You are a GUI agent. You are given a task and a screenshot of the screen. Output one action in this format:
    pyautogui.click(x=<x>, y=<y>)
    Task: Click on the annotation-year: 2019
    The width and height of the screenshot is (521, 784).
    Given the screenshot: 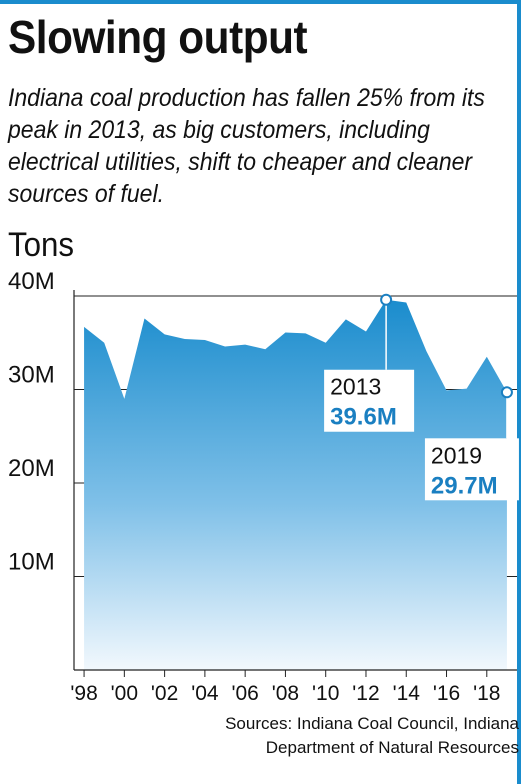 What is the action you would take?
    pyautogui.click(x=456, y=455)
    